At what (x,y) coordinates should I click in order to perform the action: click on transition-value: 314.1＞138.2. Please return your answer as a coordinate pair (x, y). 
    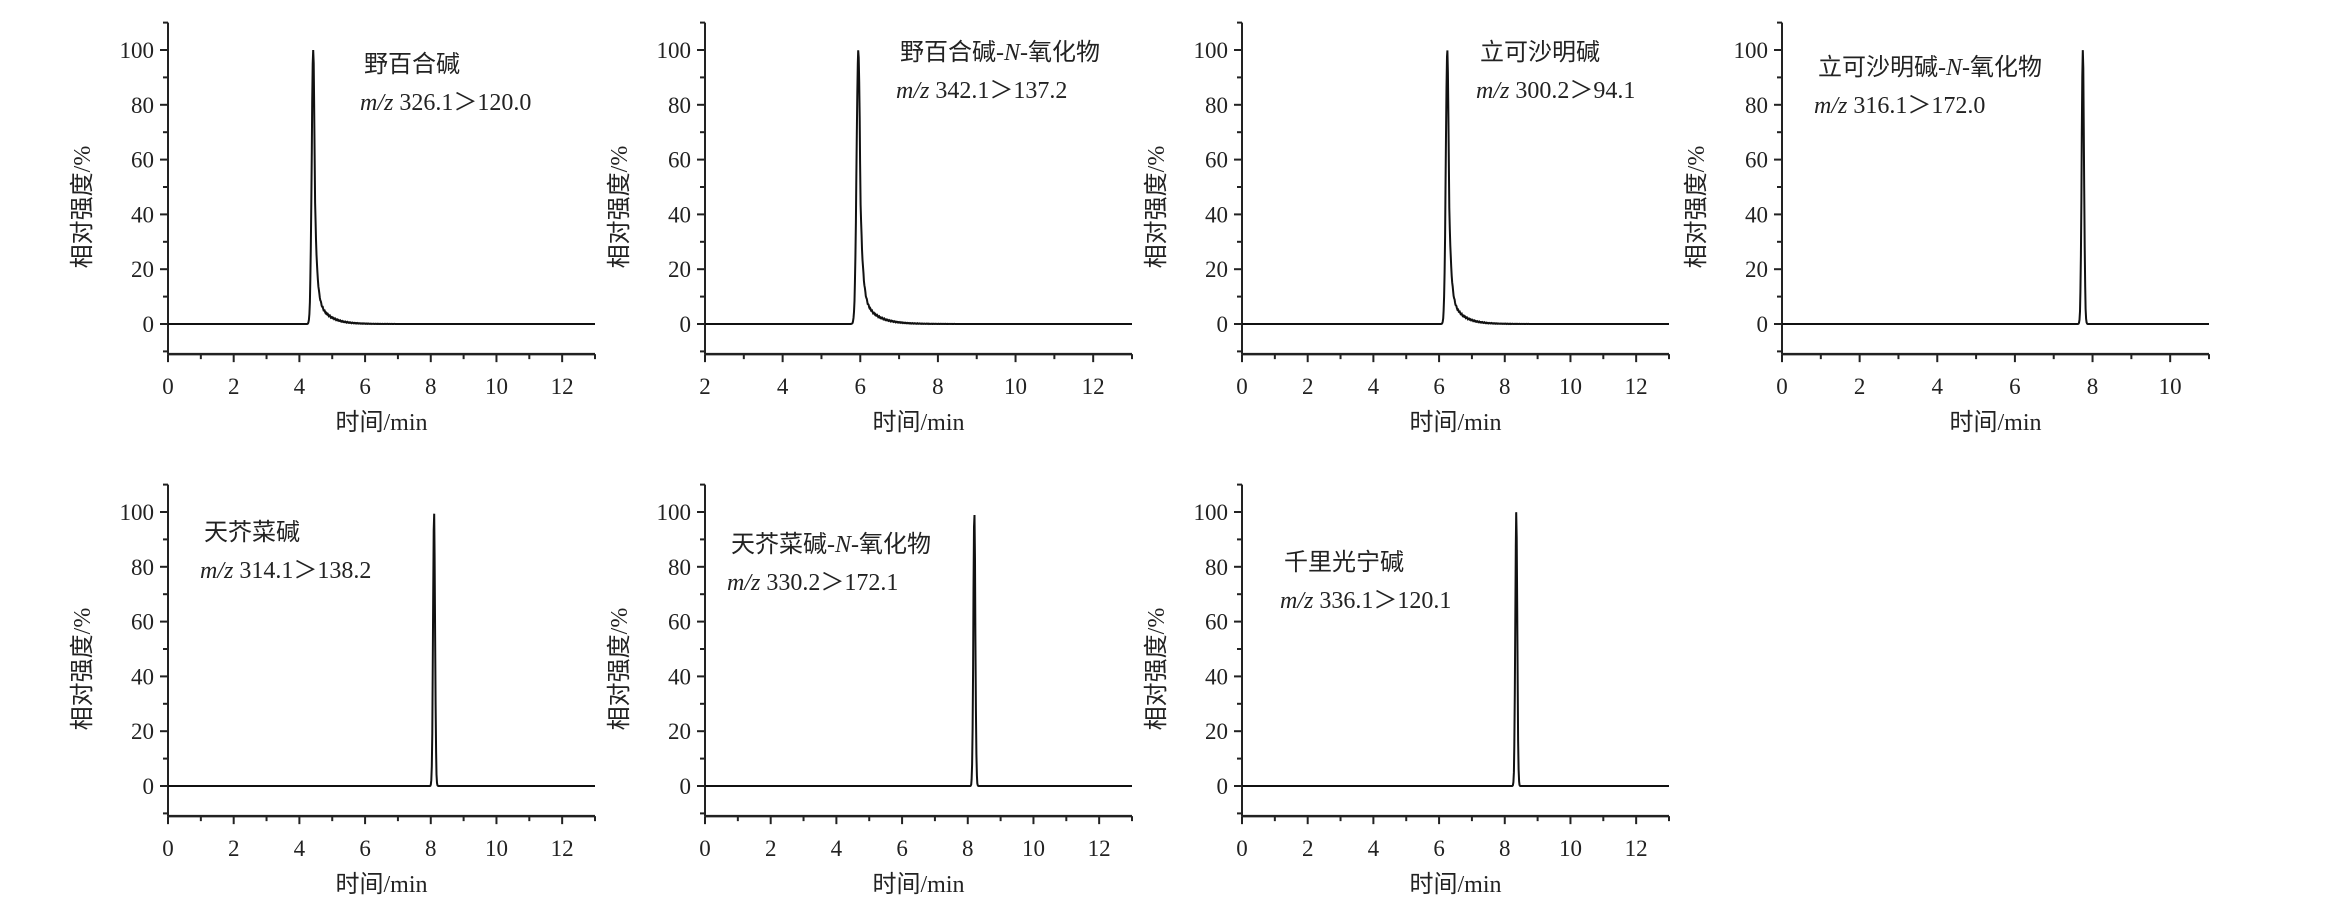
    Looking at the image, I should click on (305, 571).